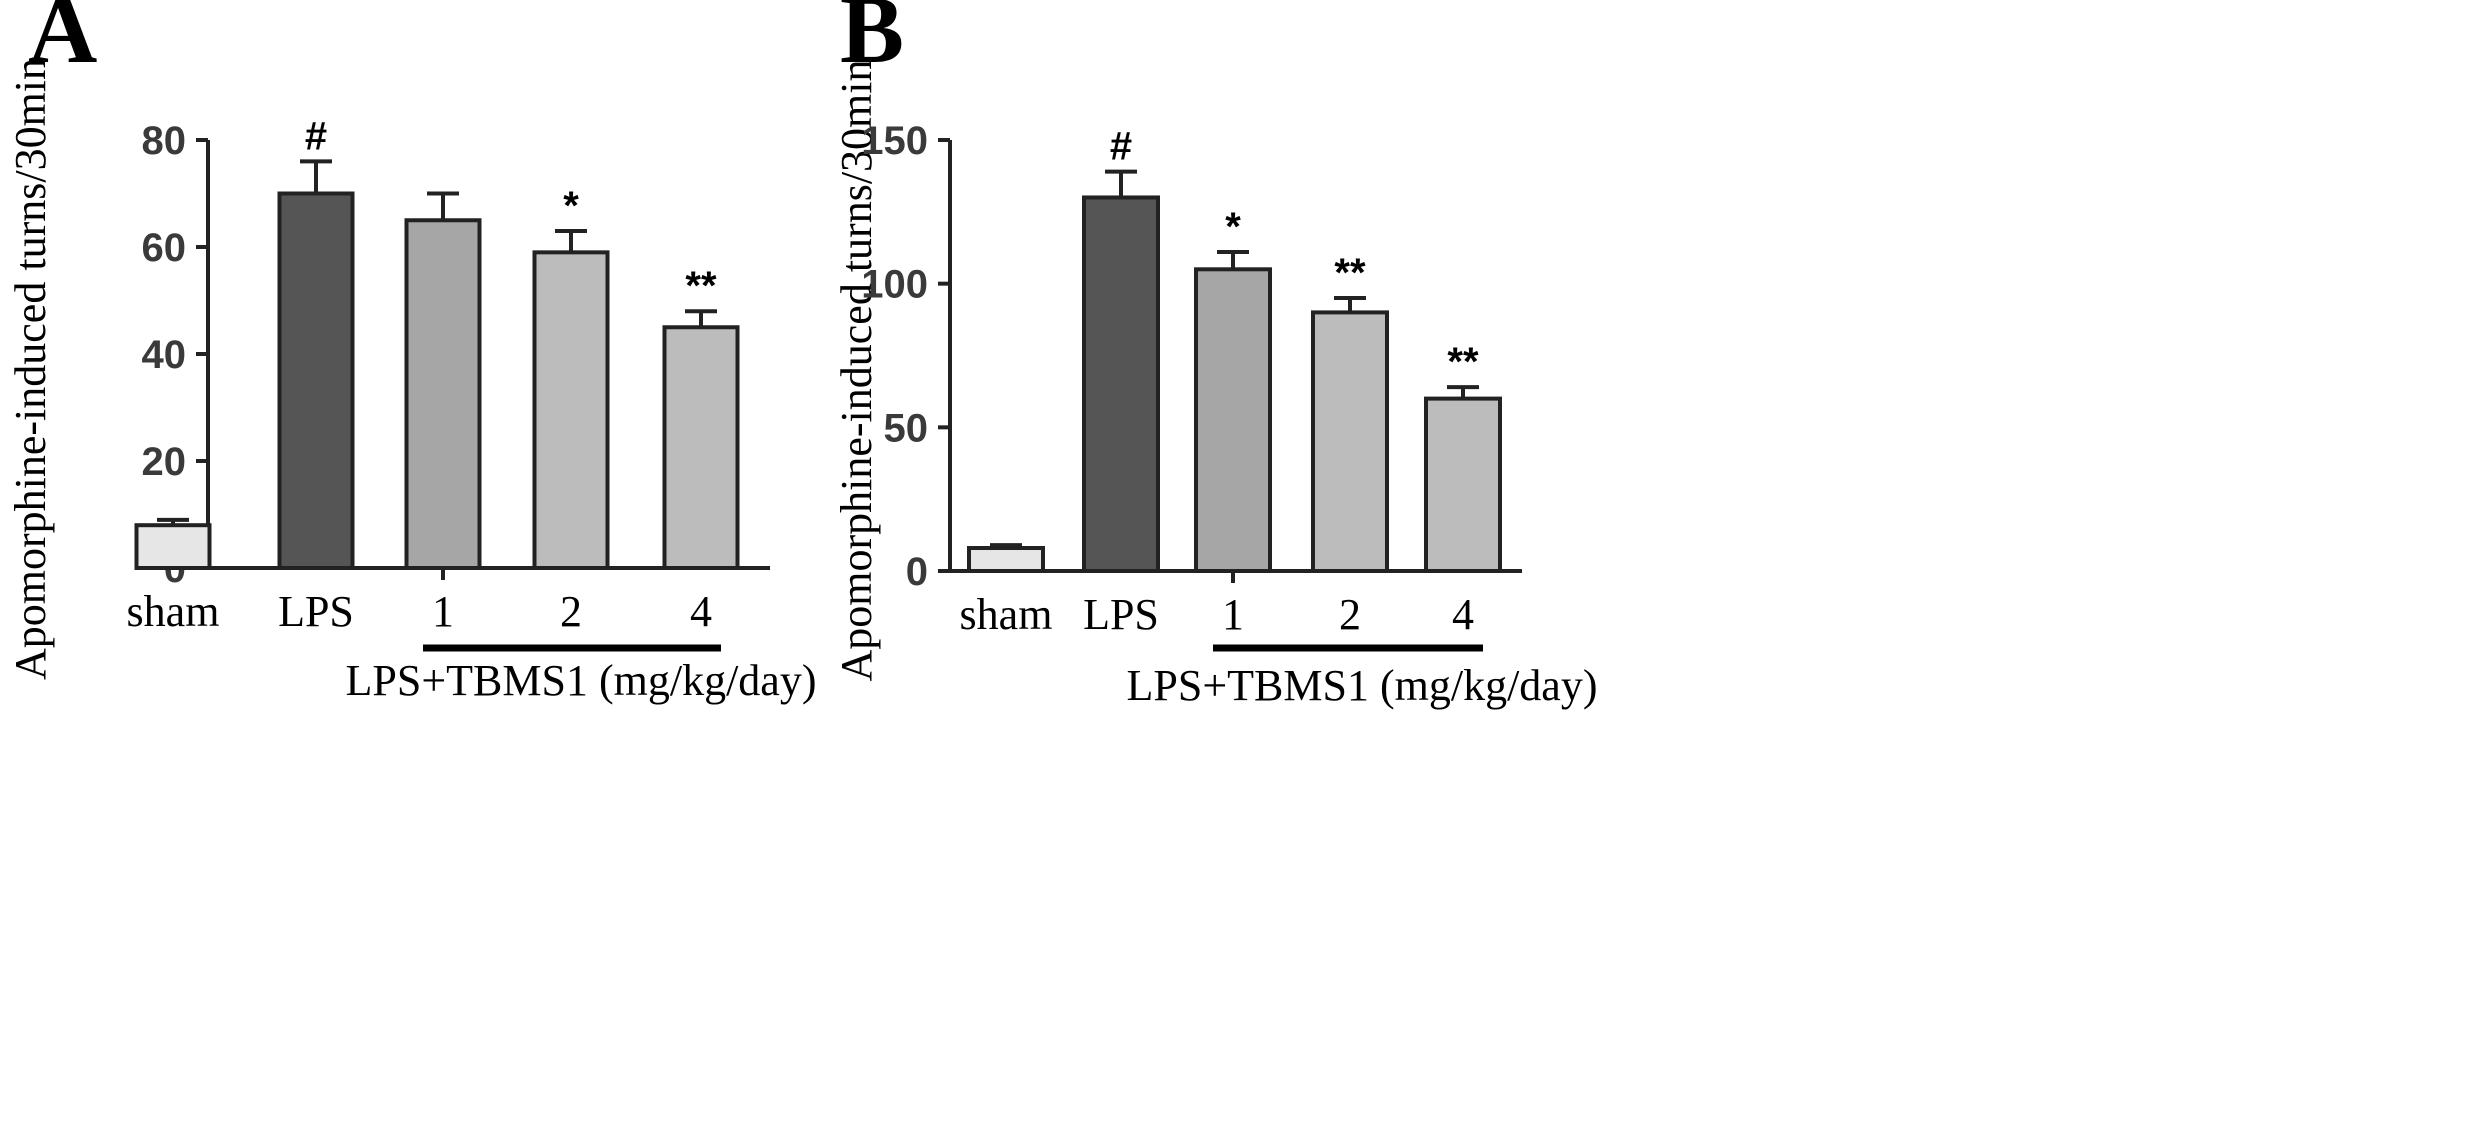  What do you see at coordinates (906, 428) in the screenshot?
I see `y-tick-label: 50` at bounding box center [906, 428].